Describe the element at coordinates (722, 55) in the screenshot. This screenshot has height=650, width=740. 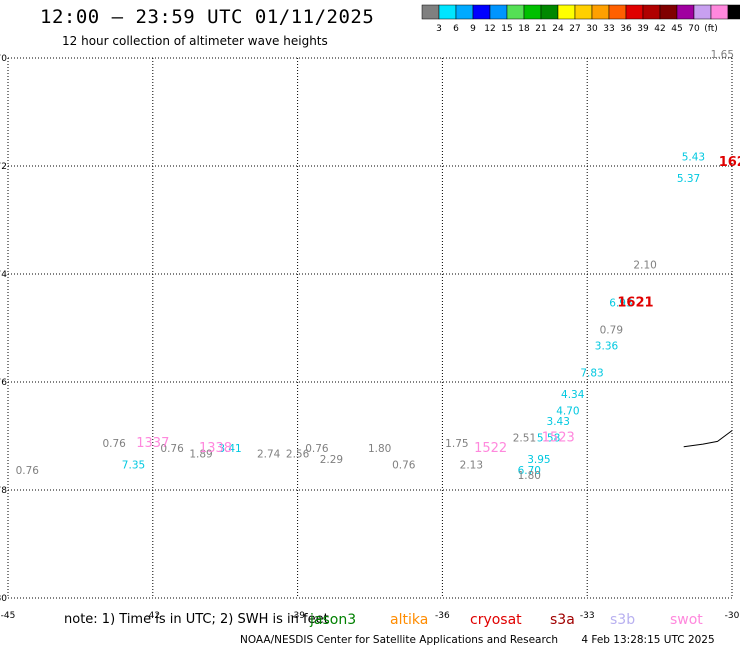
I see `wave-height-label: 1.65` at that location.